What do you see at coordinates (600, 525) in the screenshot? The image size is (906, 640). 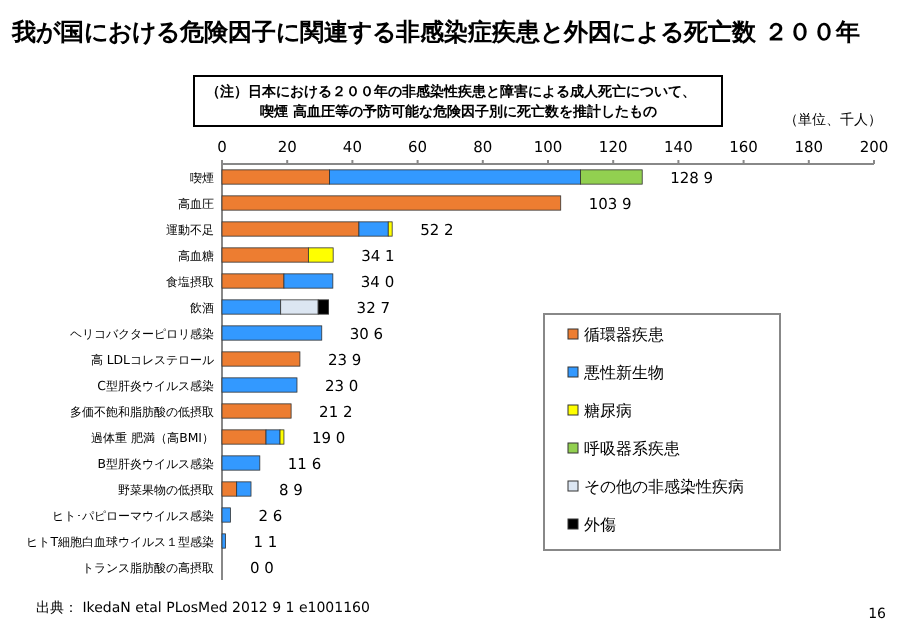 I see `legend-label: 外傷` at bounding box center [600, 525].